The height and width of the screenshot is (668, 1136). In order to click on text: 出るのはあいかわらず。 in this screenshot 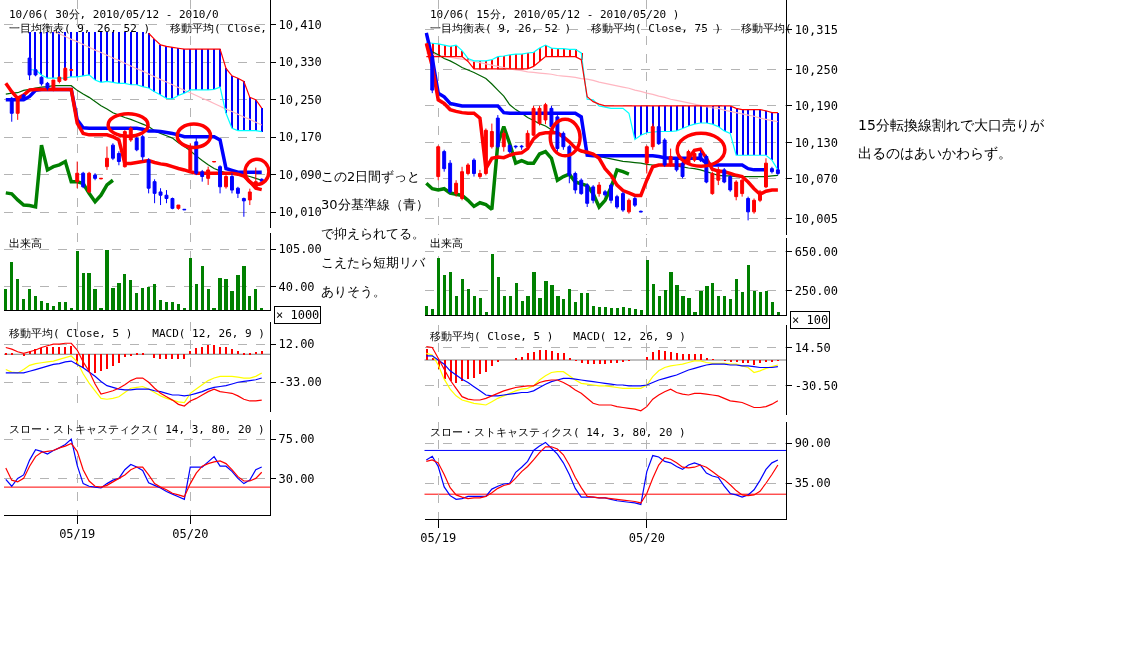, I will do `click(935, 153)`.